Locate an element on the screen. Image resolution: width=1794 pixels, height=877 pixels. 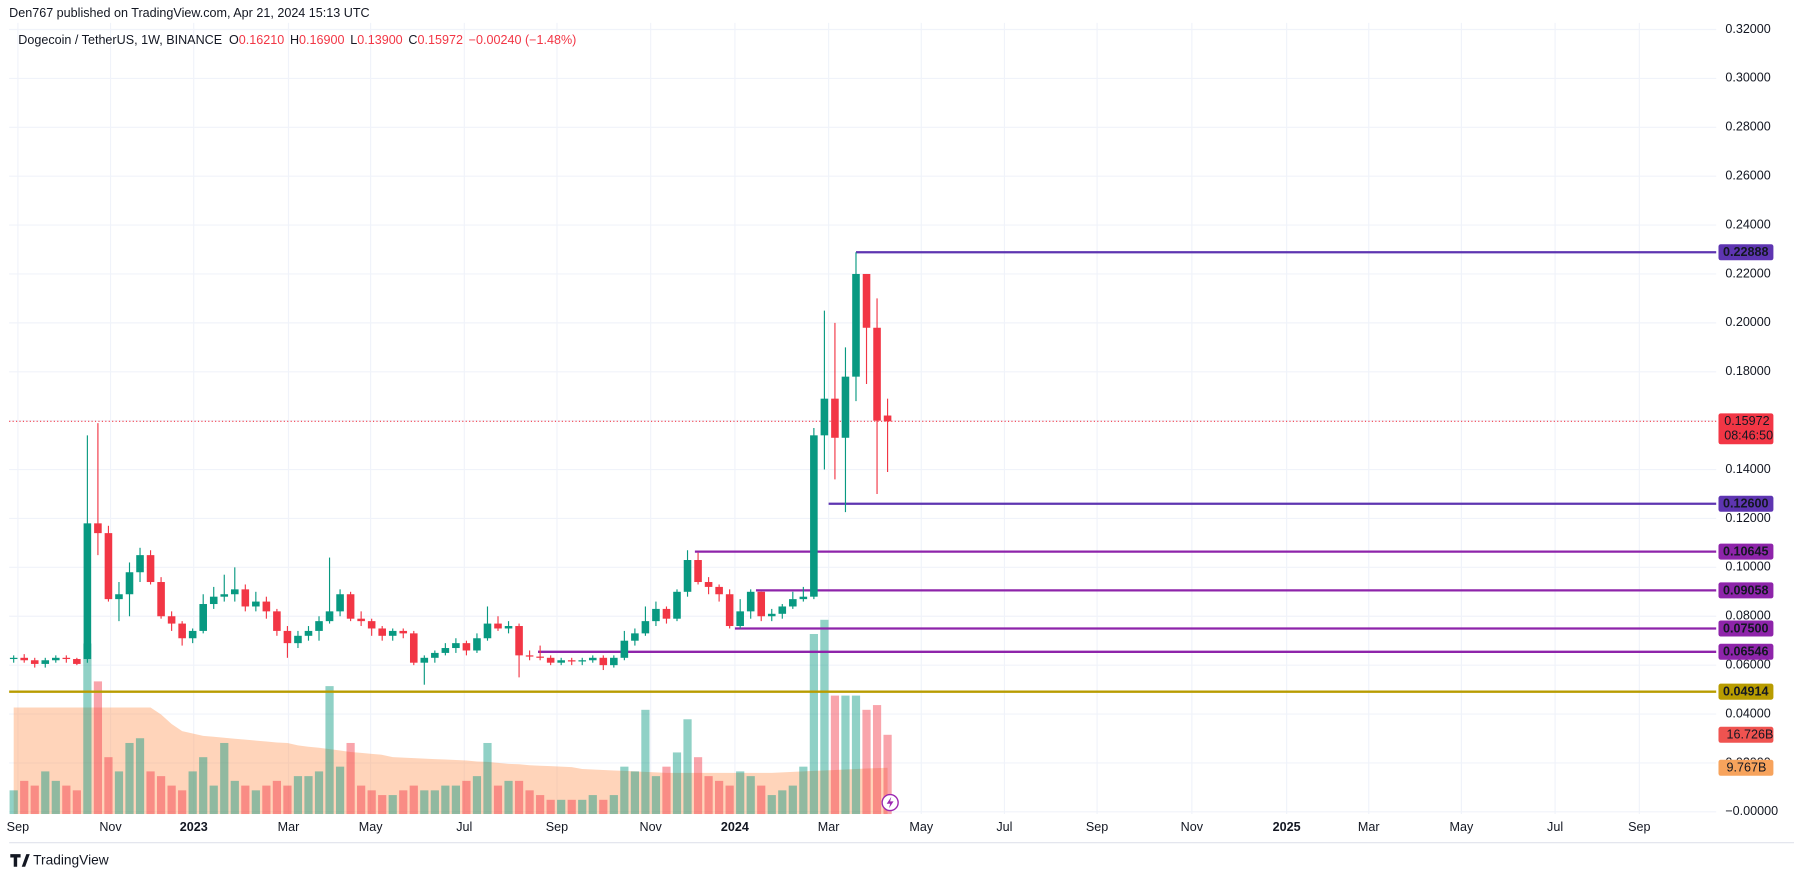
y-tick-label: 0.12000 is located at coordinates (1747, 518).